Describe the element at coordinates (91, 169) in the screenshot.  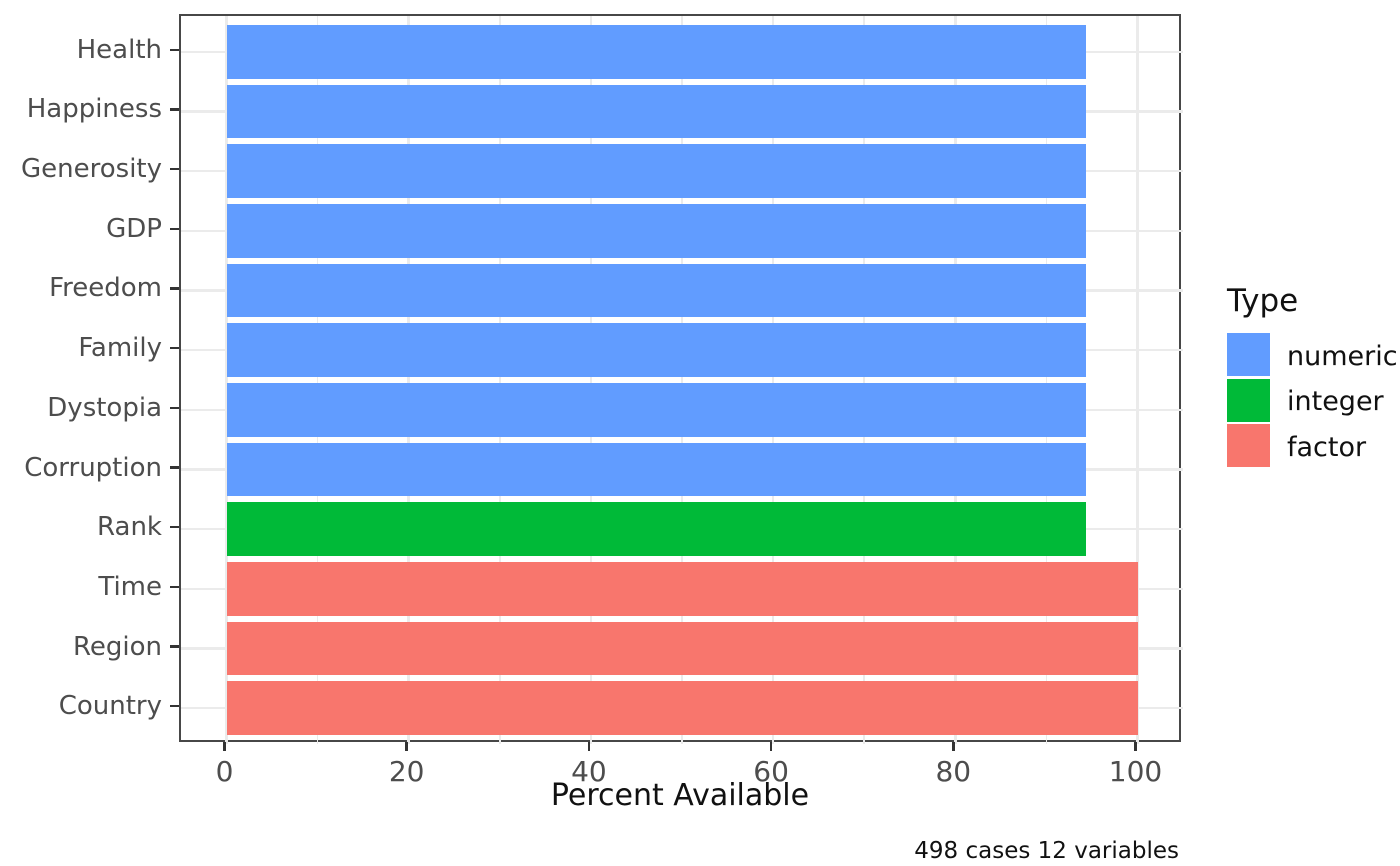
I see `y-axis-label-generosity: Generosity` at that location.